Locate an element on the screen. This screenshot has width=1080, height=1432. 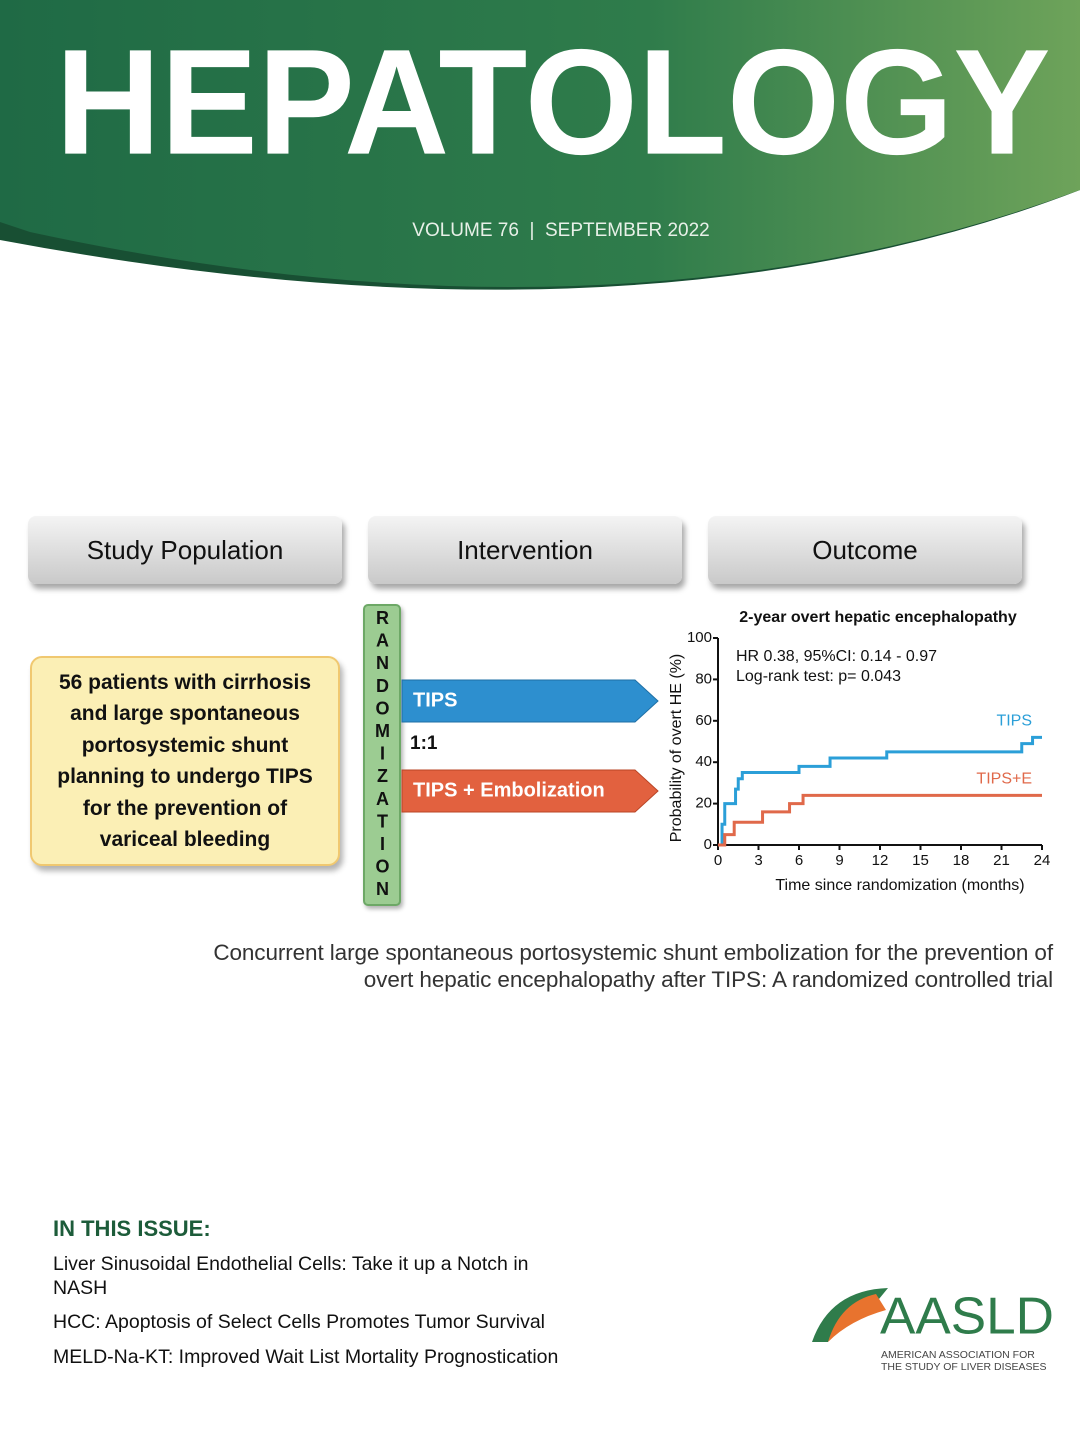
column-header: Outcome is located at coordinates (865, 550).